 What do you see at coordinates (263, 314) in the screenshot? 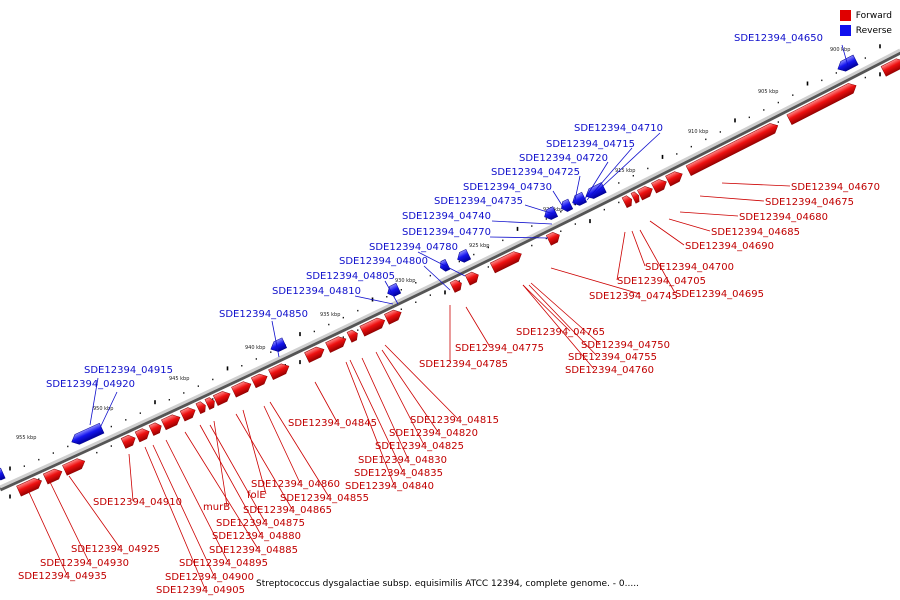
I see `gene-label: SDE12394_04850` at bounding box center [263, 314].